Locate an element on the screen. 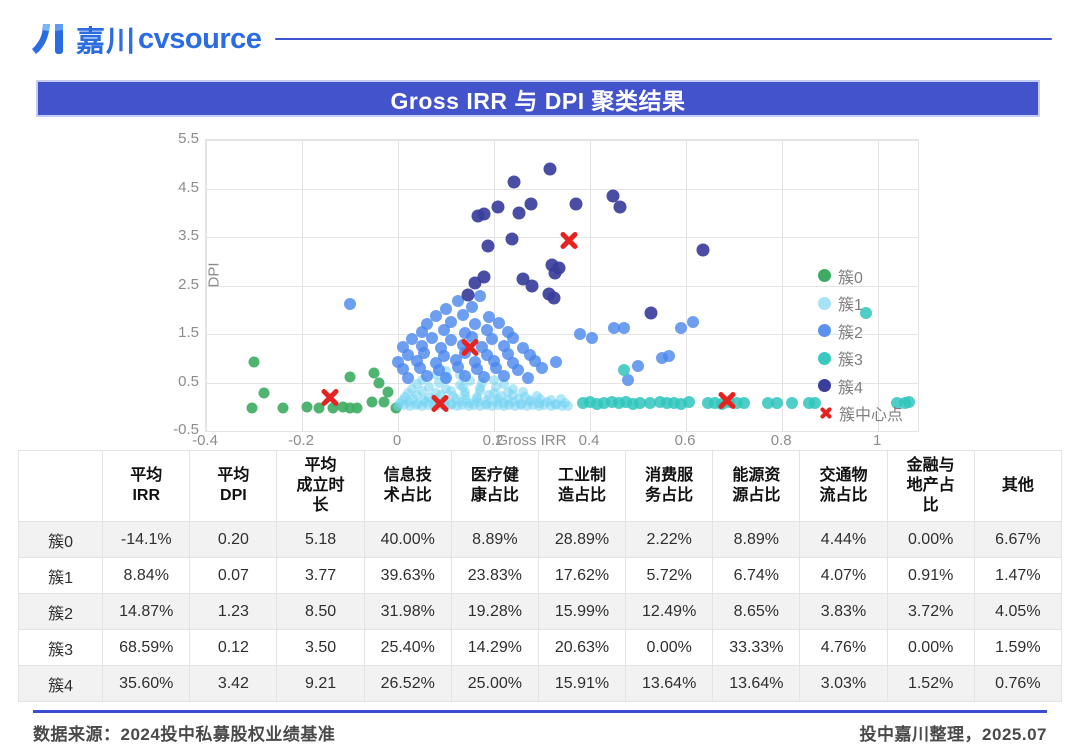 This screenshot has width=1080, height=750. row-label: 簇4 is located at coordinates (60, 683).